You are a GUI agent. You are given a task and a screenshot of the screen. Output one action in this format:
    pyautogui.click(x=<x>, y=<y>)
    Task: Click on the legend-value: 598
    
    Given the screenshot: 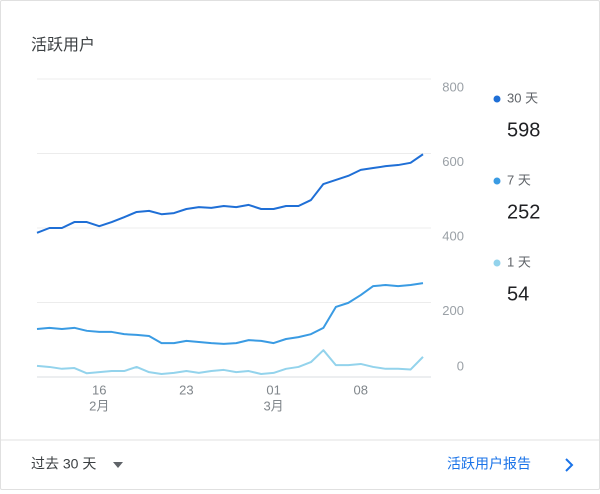 What is the action you would take?
    pyautogui.click(x=523, y=130)
    